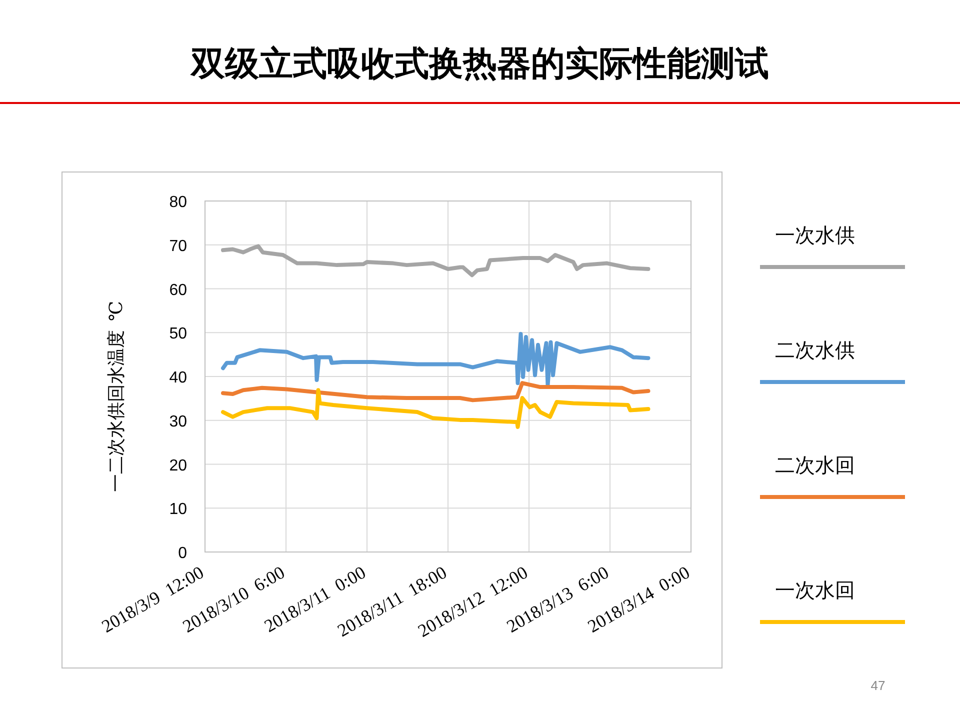  What do you see at coordinates (815, 466) in the screenshot?
I see `text: 二次水回` at bounding box center [815, 466].